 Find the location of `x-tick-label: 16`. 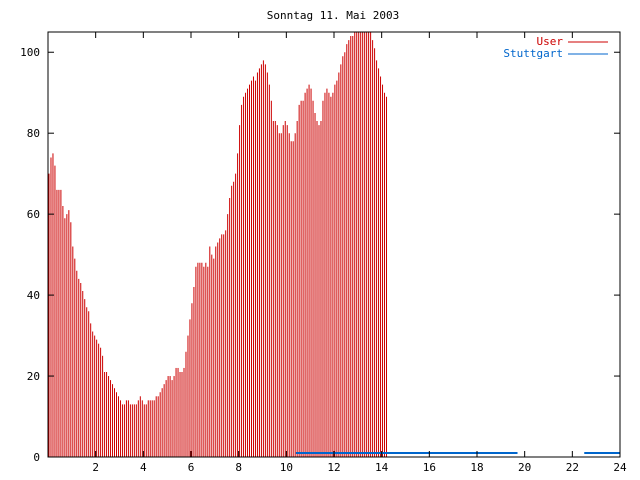

x-tick-label: 16 is located at coordinates (429, 467).